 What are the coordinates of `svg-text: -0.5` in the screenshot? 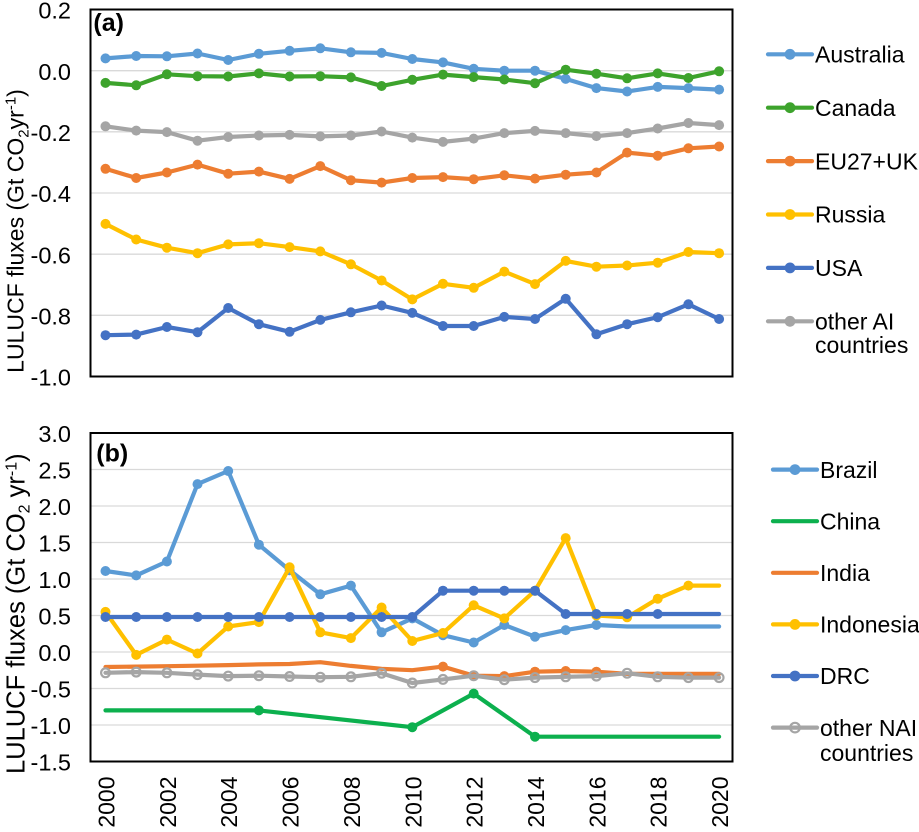 It's located at (51, 690).